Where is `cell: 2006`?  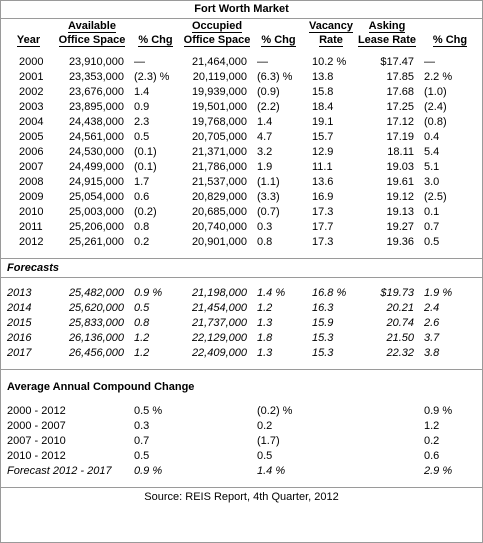 cell: 2006 is located at coordinates (28, 152).